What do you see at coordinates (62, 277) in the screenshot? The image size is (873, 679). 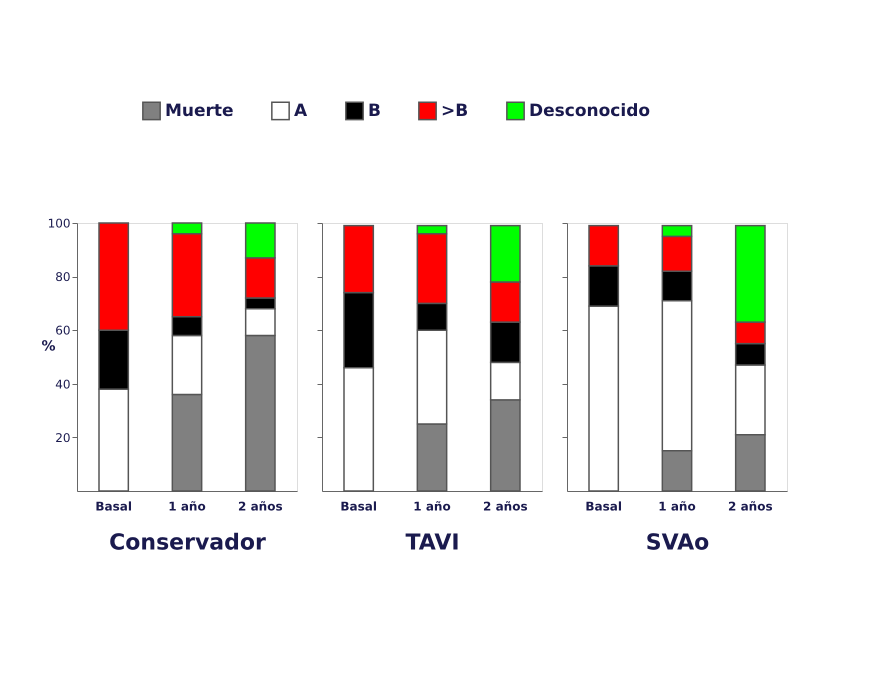 I see `y-tick-label: 80` at bounding box center [62, 277].